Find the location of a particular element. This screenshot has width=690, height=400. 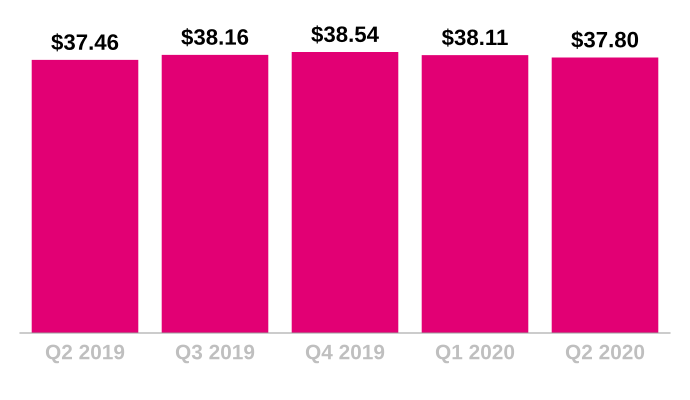

data-label: $38.11 is located at coordinates (475, 37).